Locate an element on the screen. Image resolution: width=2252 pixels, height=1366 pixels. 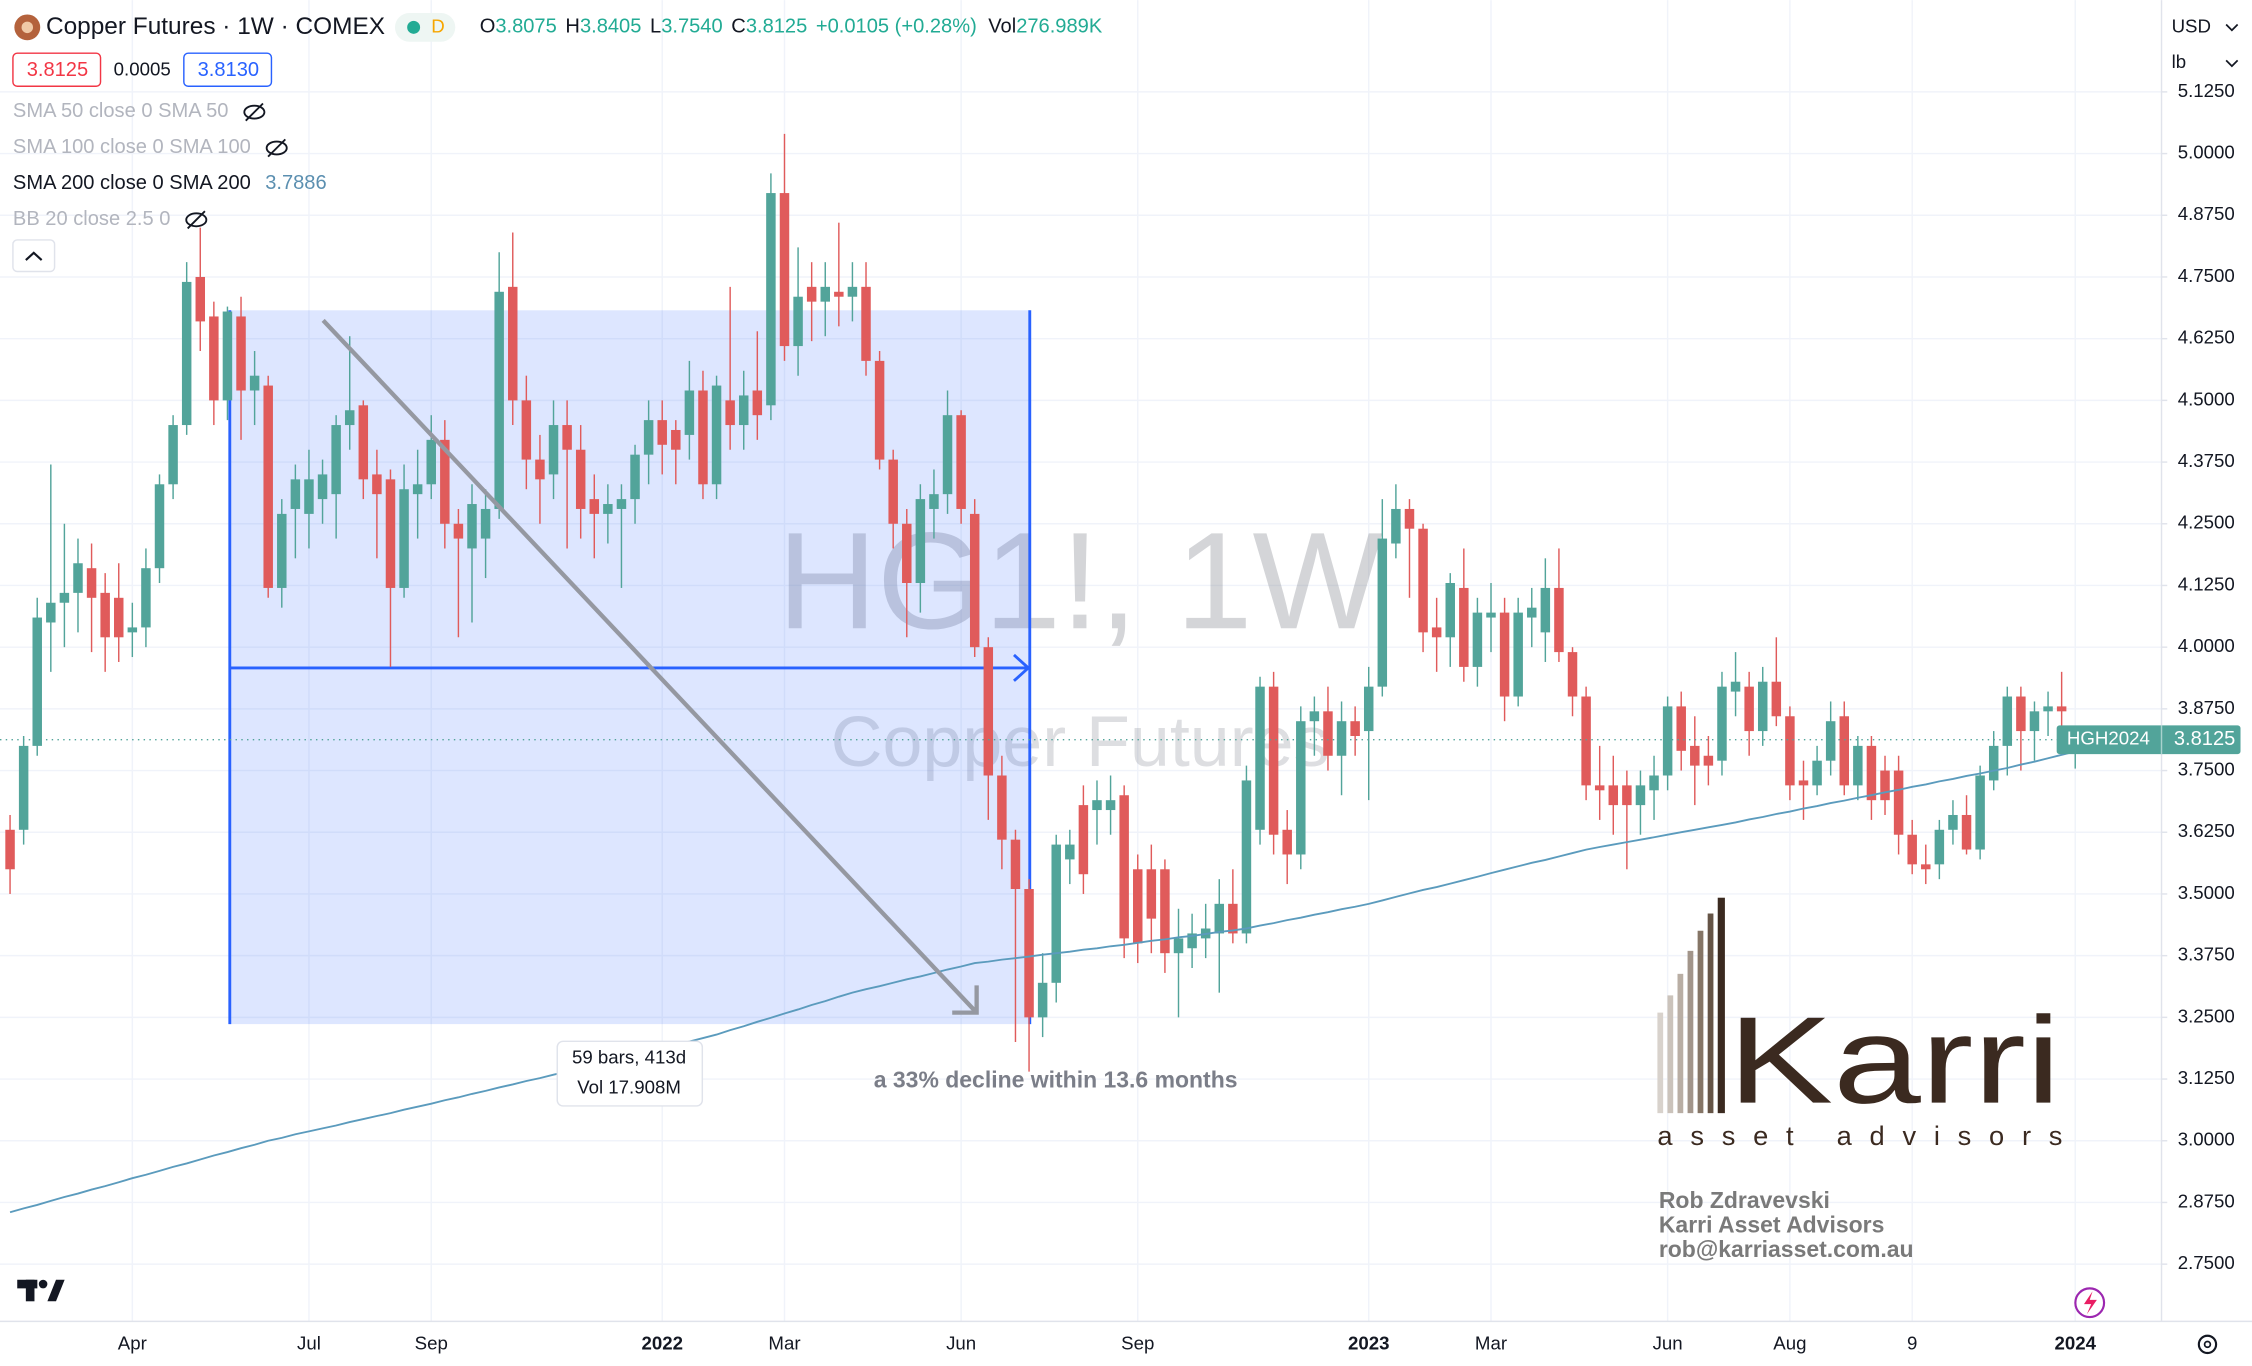
x-tick-label: Aug is located at coordinates (1789, 1342).